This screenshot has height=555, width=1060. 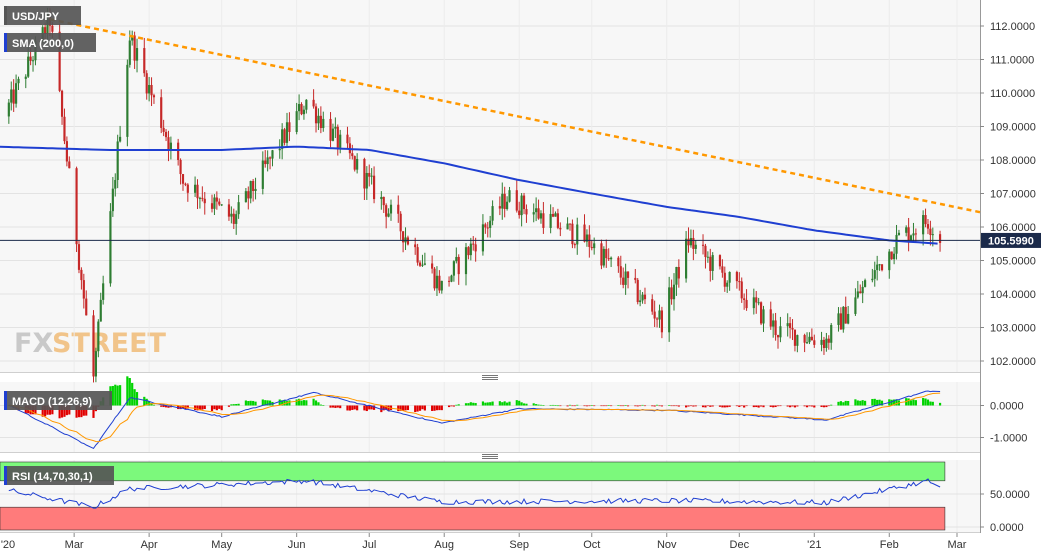 I want to click on logo-street: STREET, so click(x=109, y=343).